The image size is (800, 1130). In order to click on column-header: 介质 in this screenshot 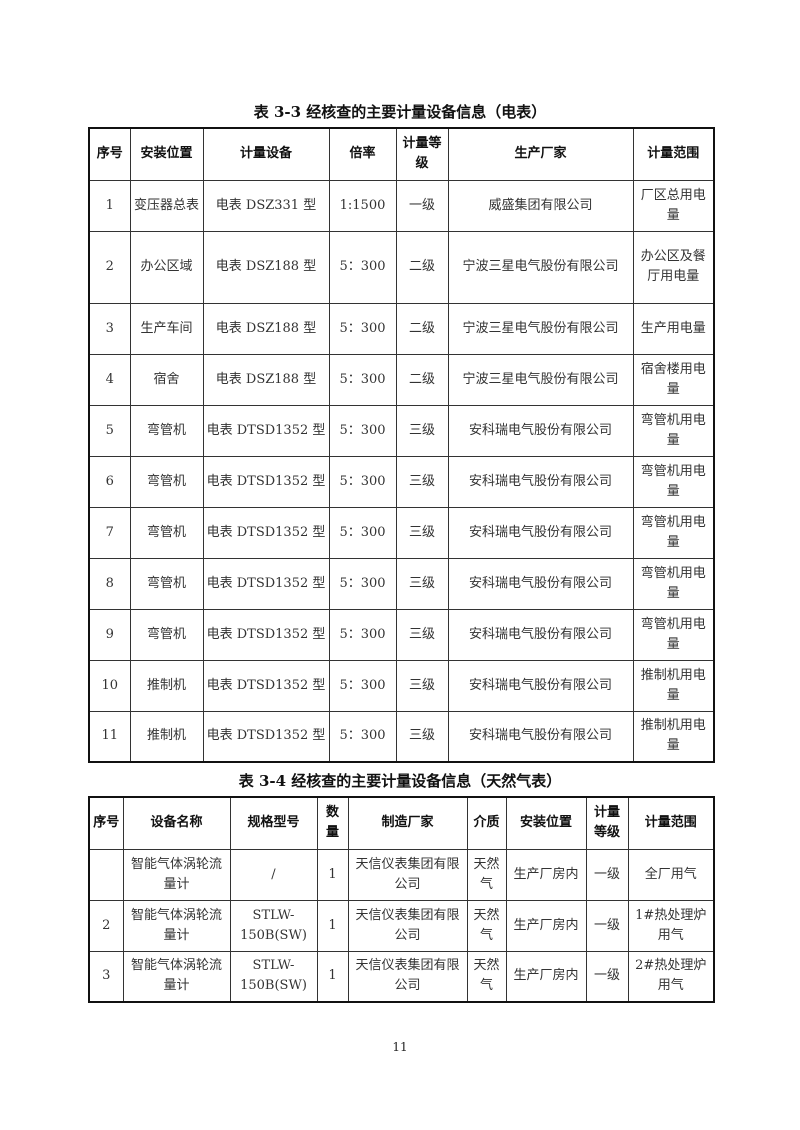, I will do `click(486, 823)`.